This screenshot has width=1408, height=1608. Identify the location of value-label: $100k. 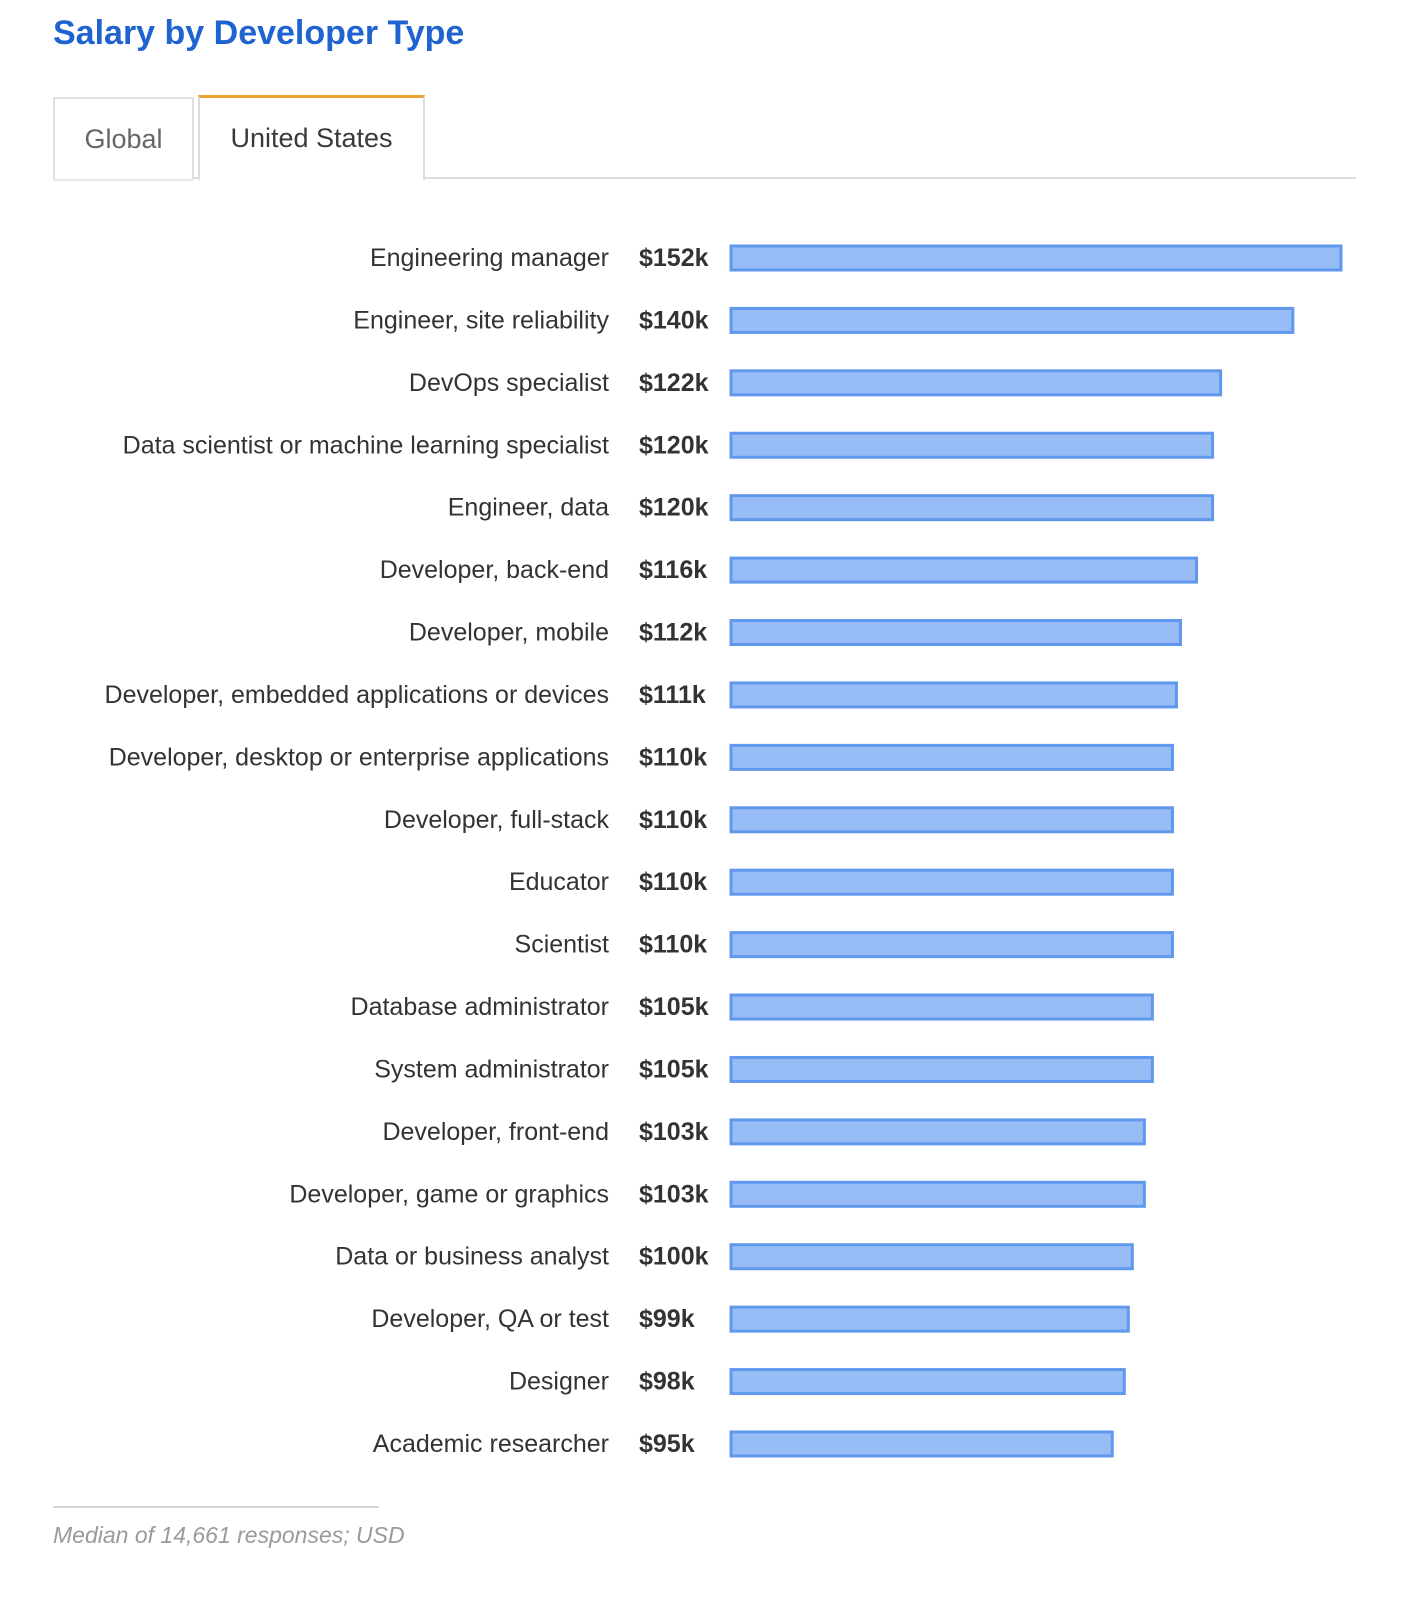
(674, 1257).